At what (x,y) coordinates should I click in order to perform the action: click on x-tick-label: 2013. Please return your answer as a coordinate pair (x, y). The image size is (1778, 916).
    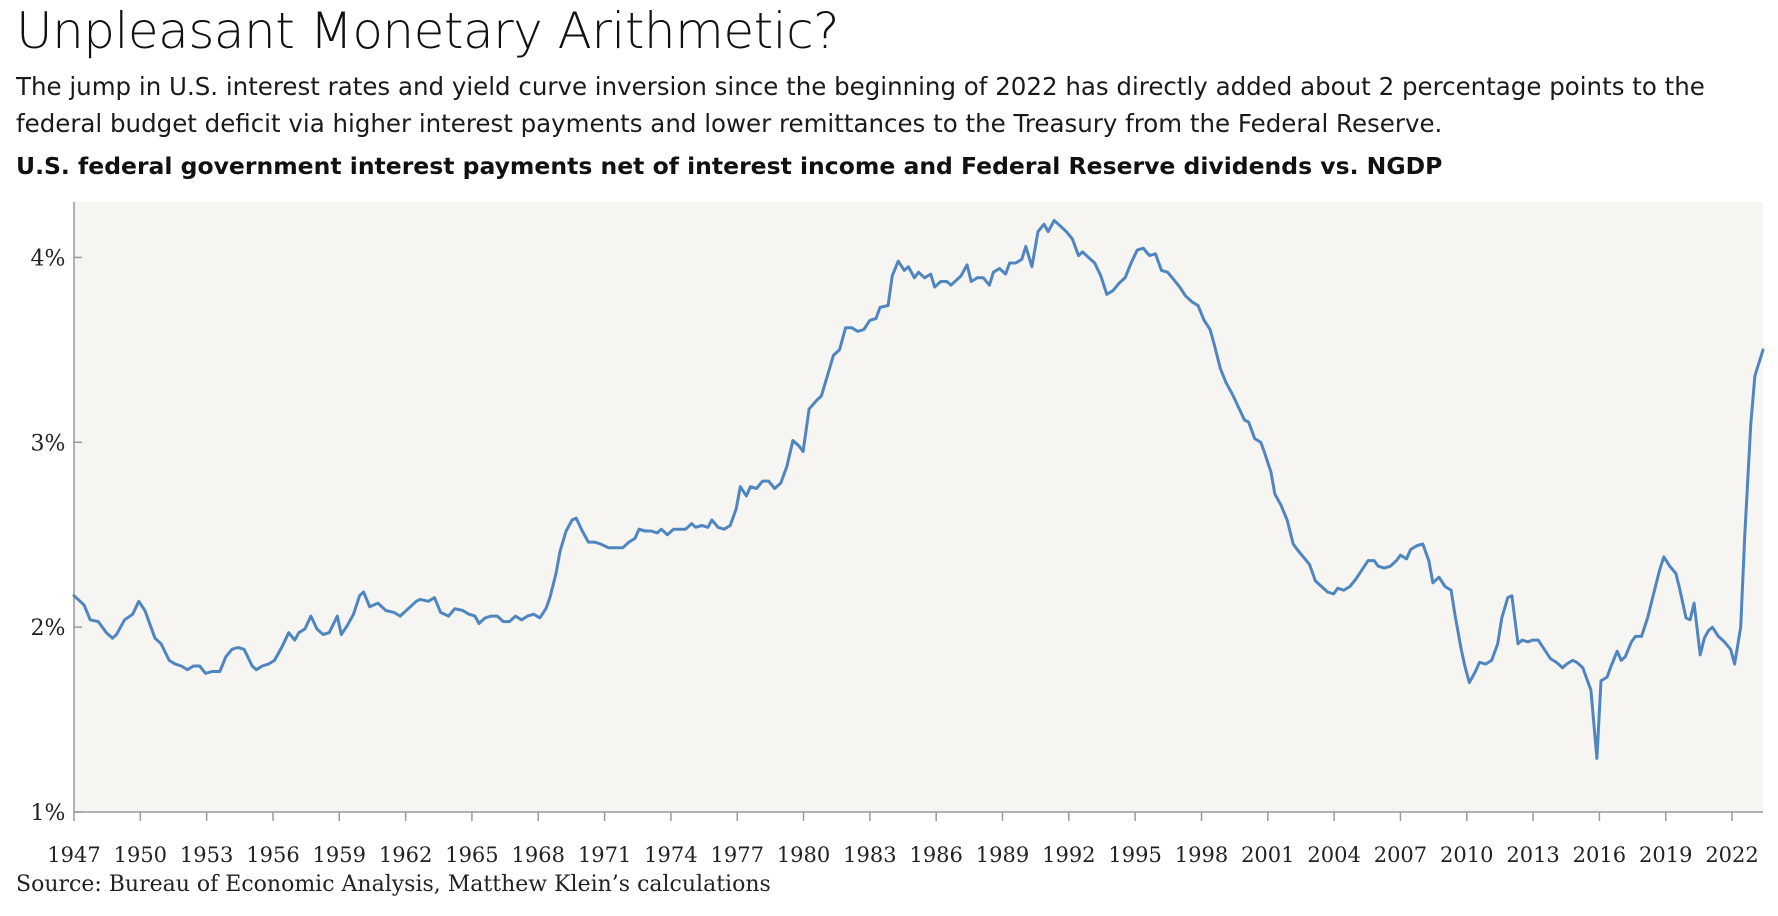
    Looking at the image, I should click on (1532, 855).